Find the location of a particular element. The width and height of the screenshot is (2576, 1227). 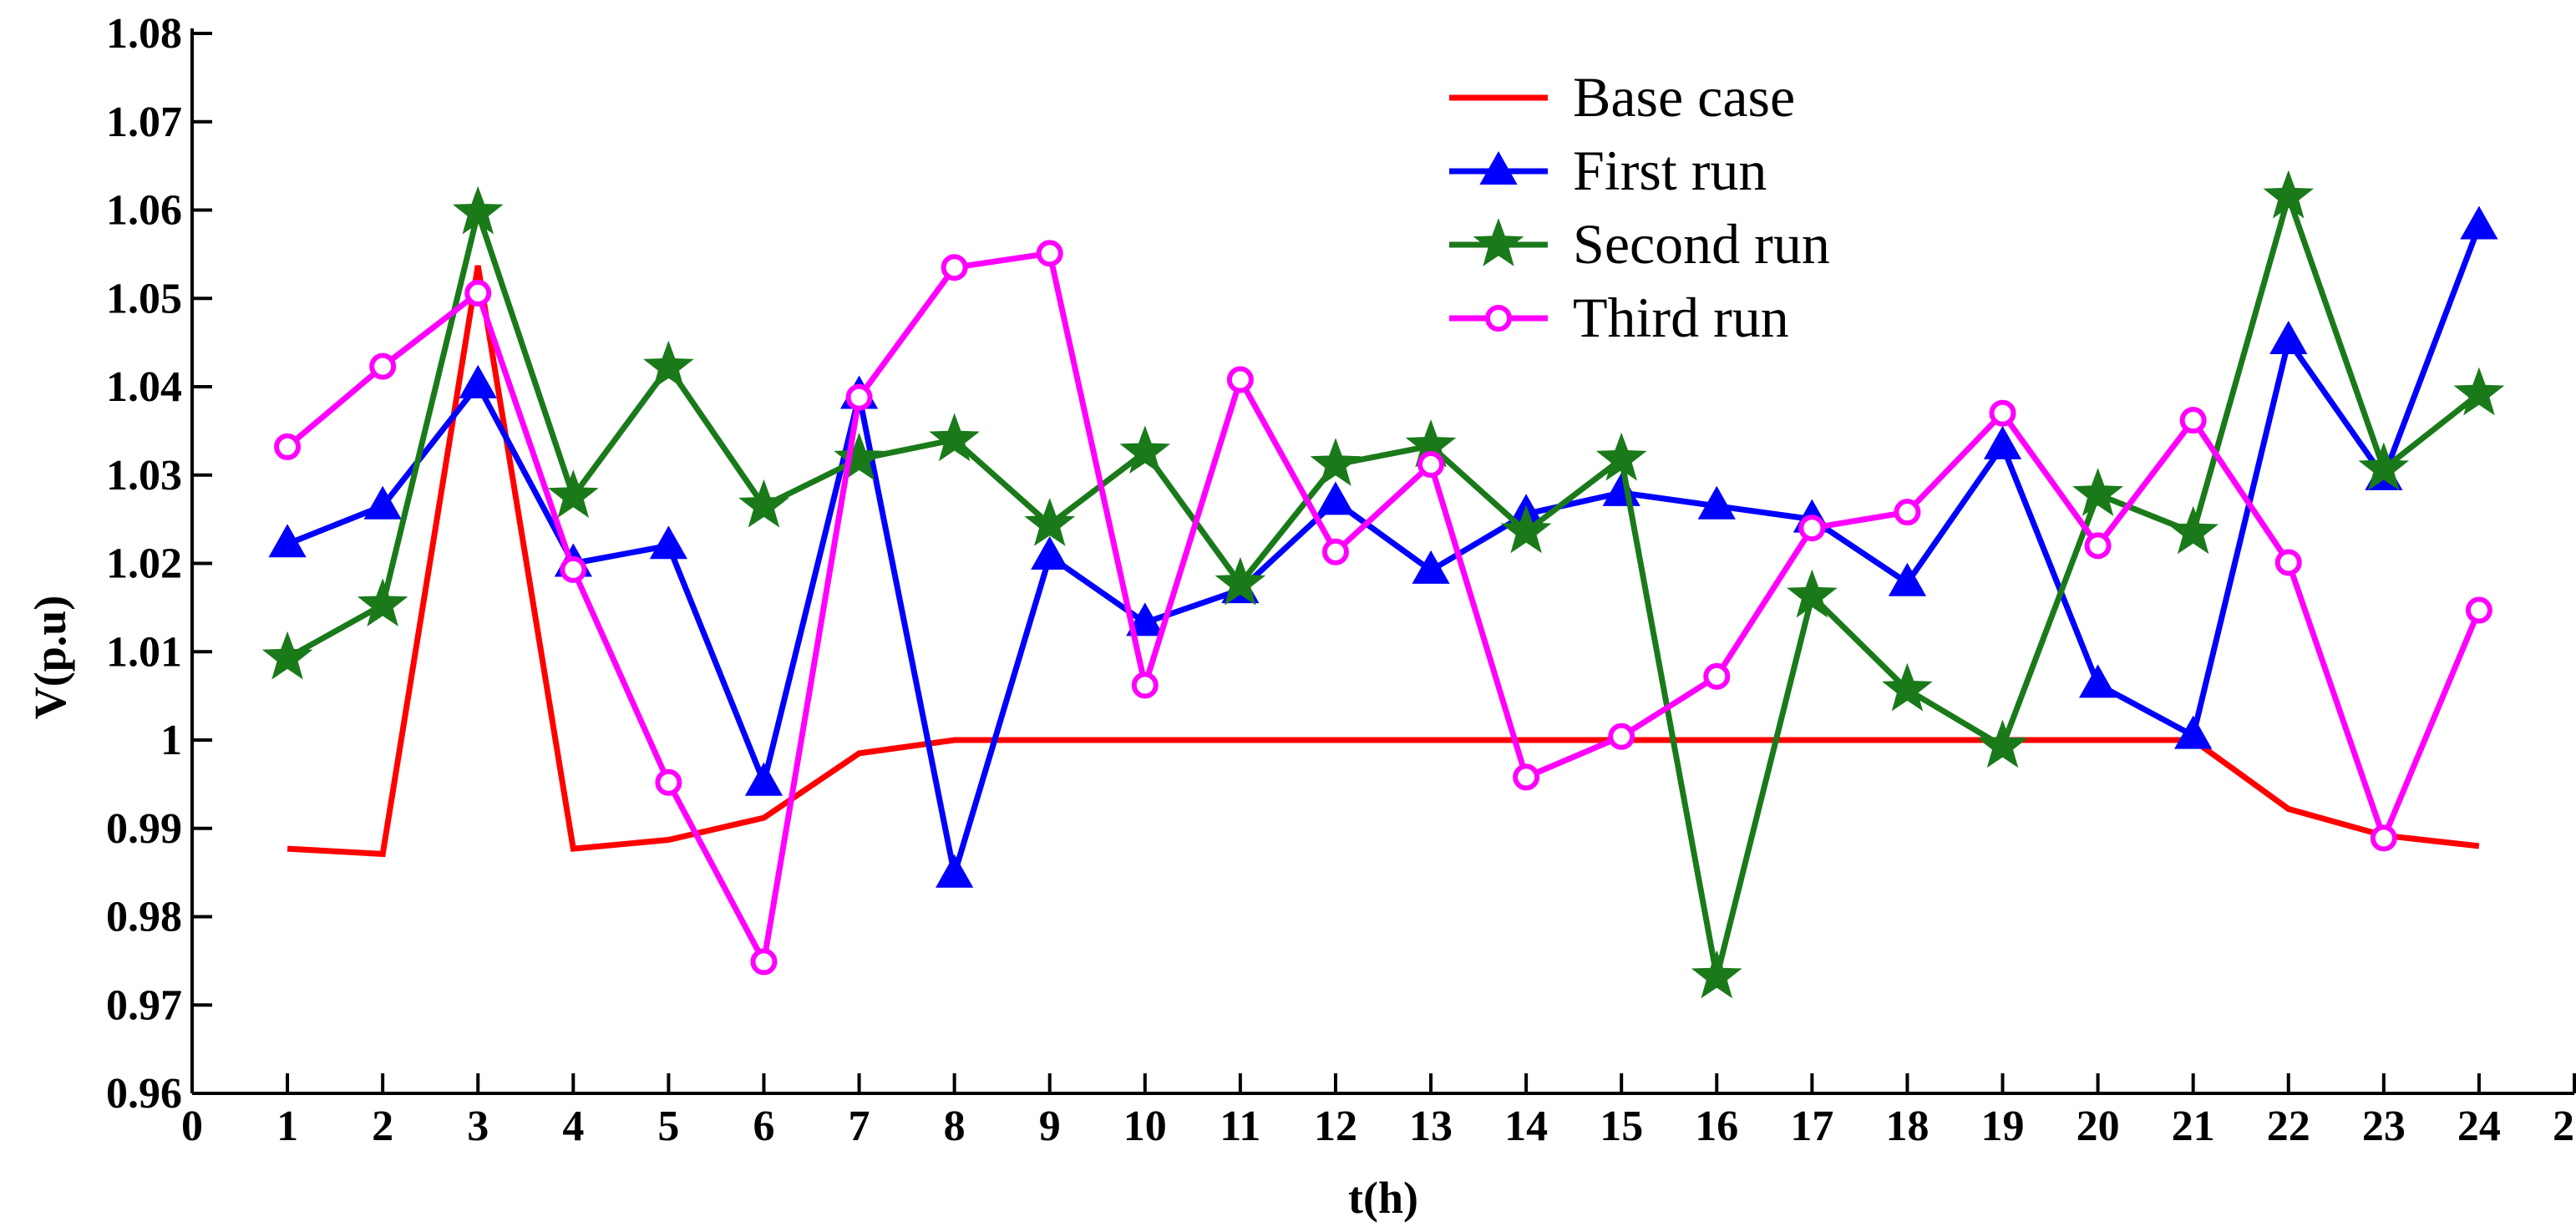

y-tick-label: 1.05 is located at coordinates (144, 298).